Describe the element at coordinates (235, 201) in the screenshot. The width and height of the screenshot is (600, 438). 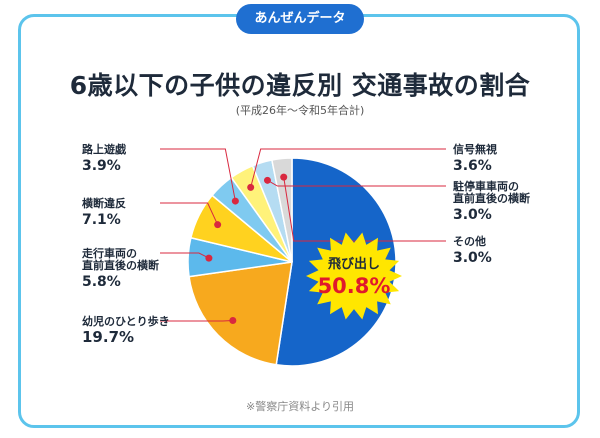
I see `left-leader-1-dot` at that location.